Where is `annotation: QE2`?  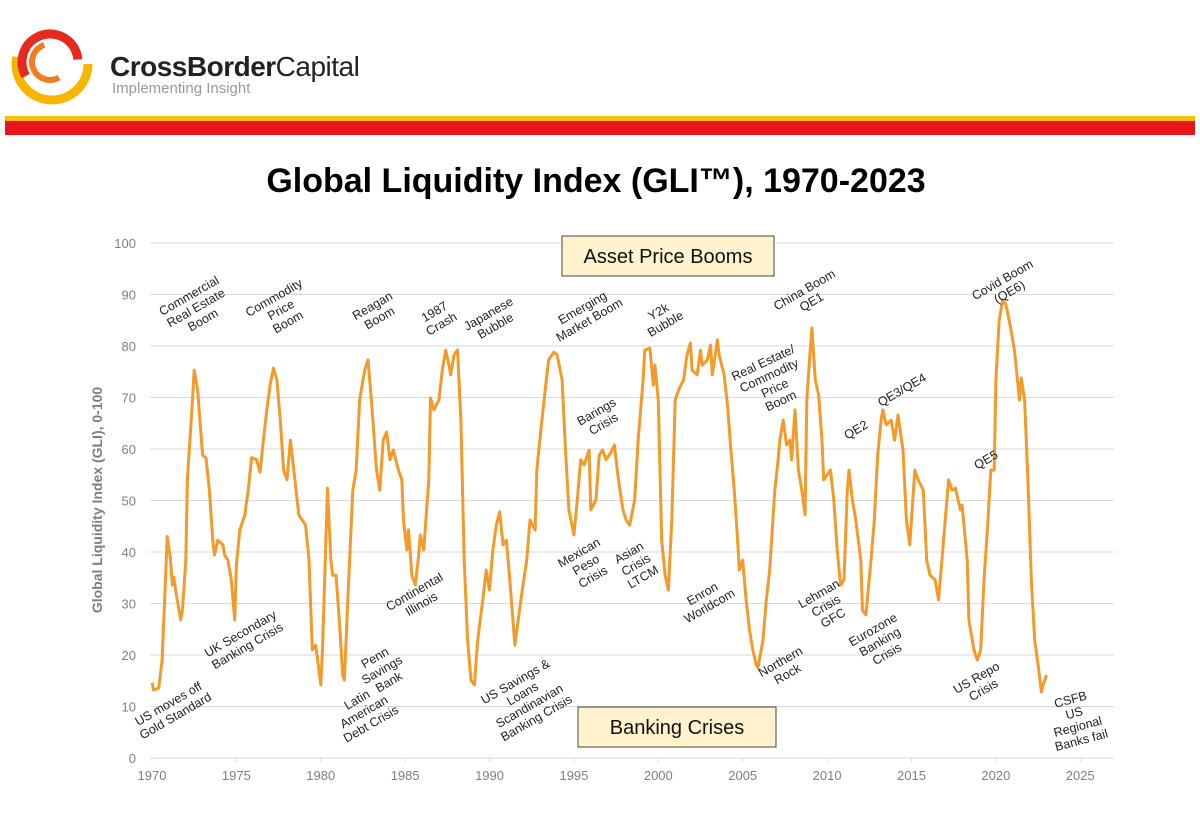 annotation: QE2 is located at coordinates (856, 430).